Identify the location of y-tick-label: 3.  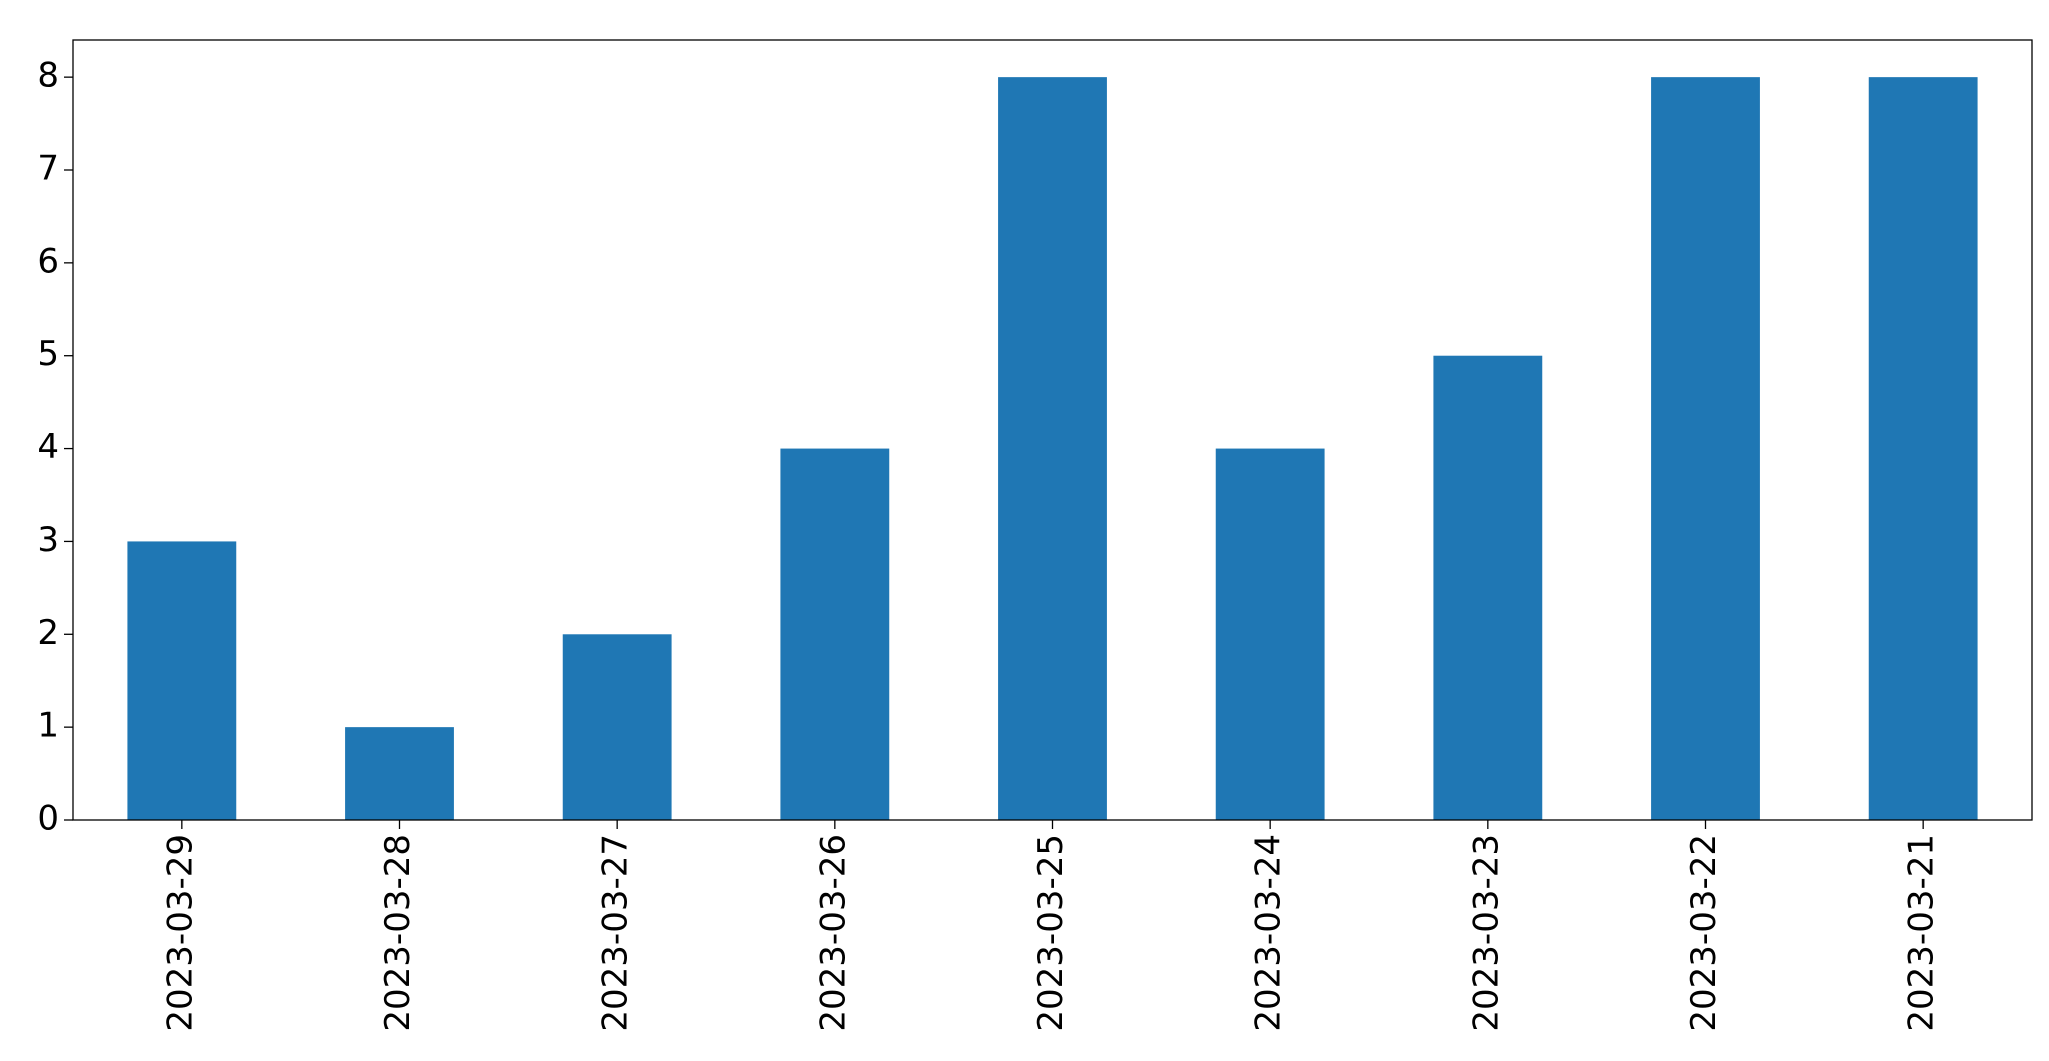
(48, 540).